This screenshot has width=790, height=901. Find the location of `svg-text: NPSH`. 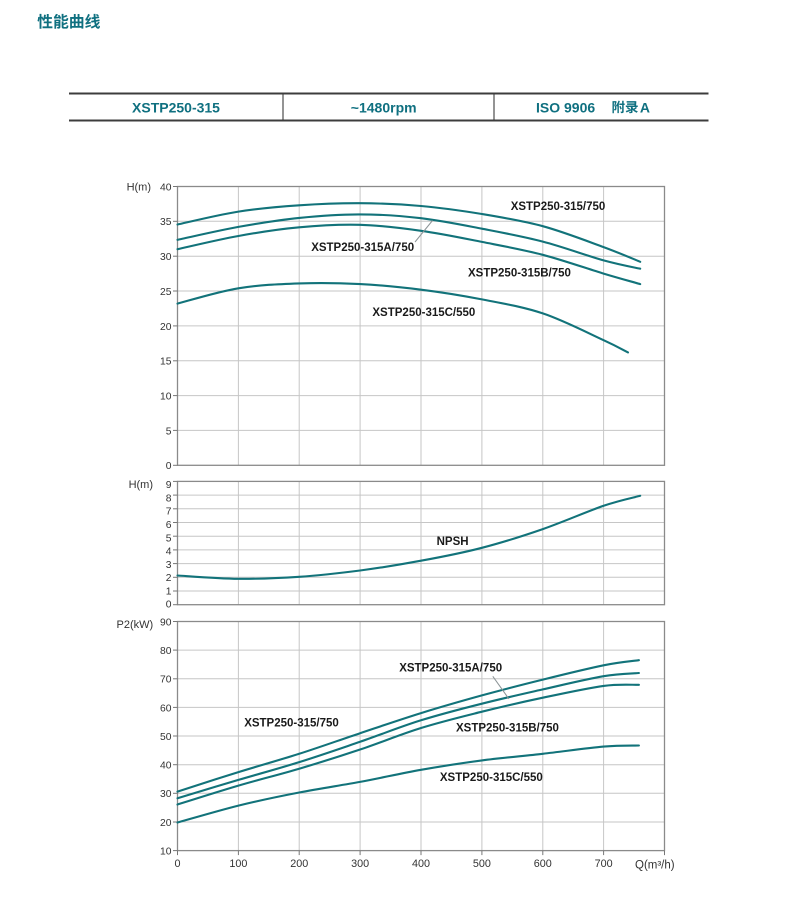

svg-text: NPSH is located at coordinates (453, 542).